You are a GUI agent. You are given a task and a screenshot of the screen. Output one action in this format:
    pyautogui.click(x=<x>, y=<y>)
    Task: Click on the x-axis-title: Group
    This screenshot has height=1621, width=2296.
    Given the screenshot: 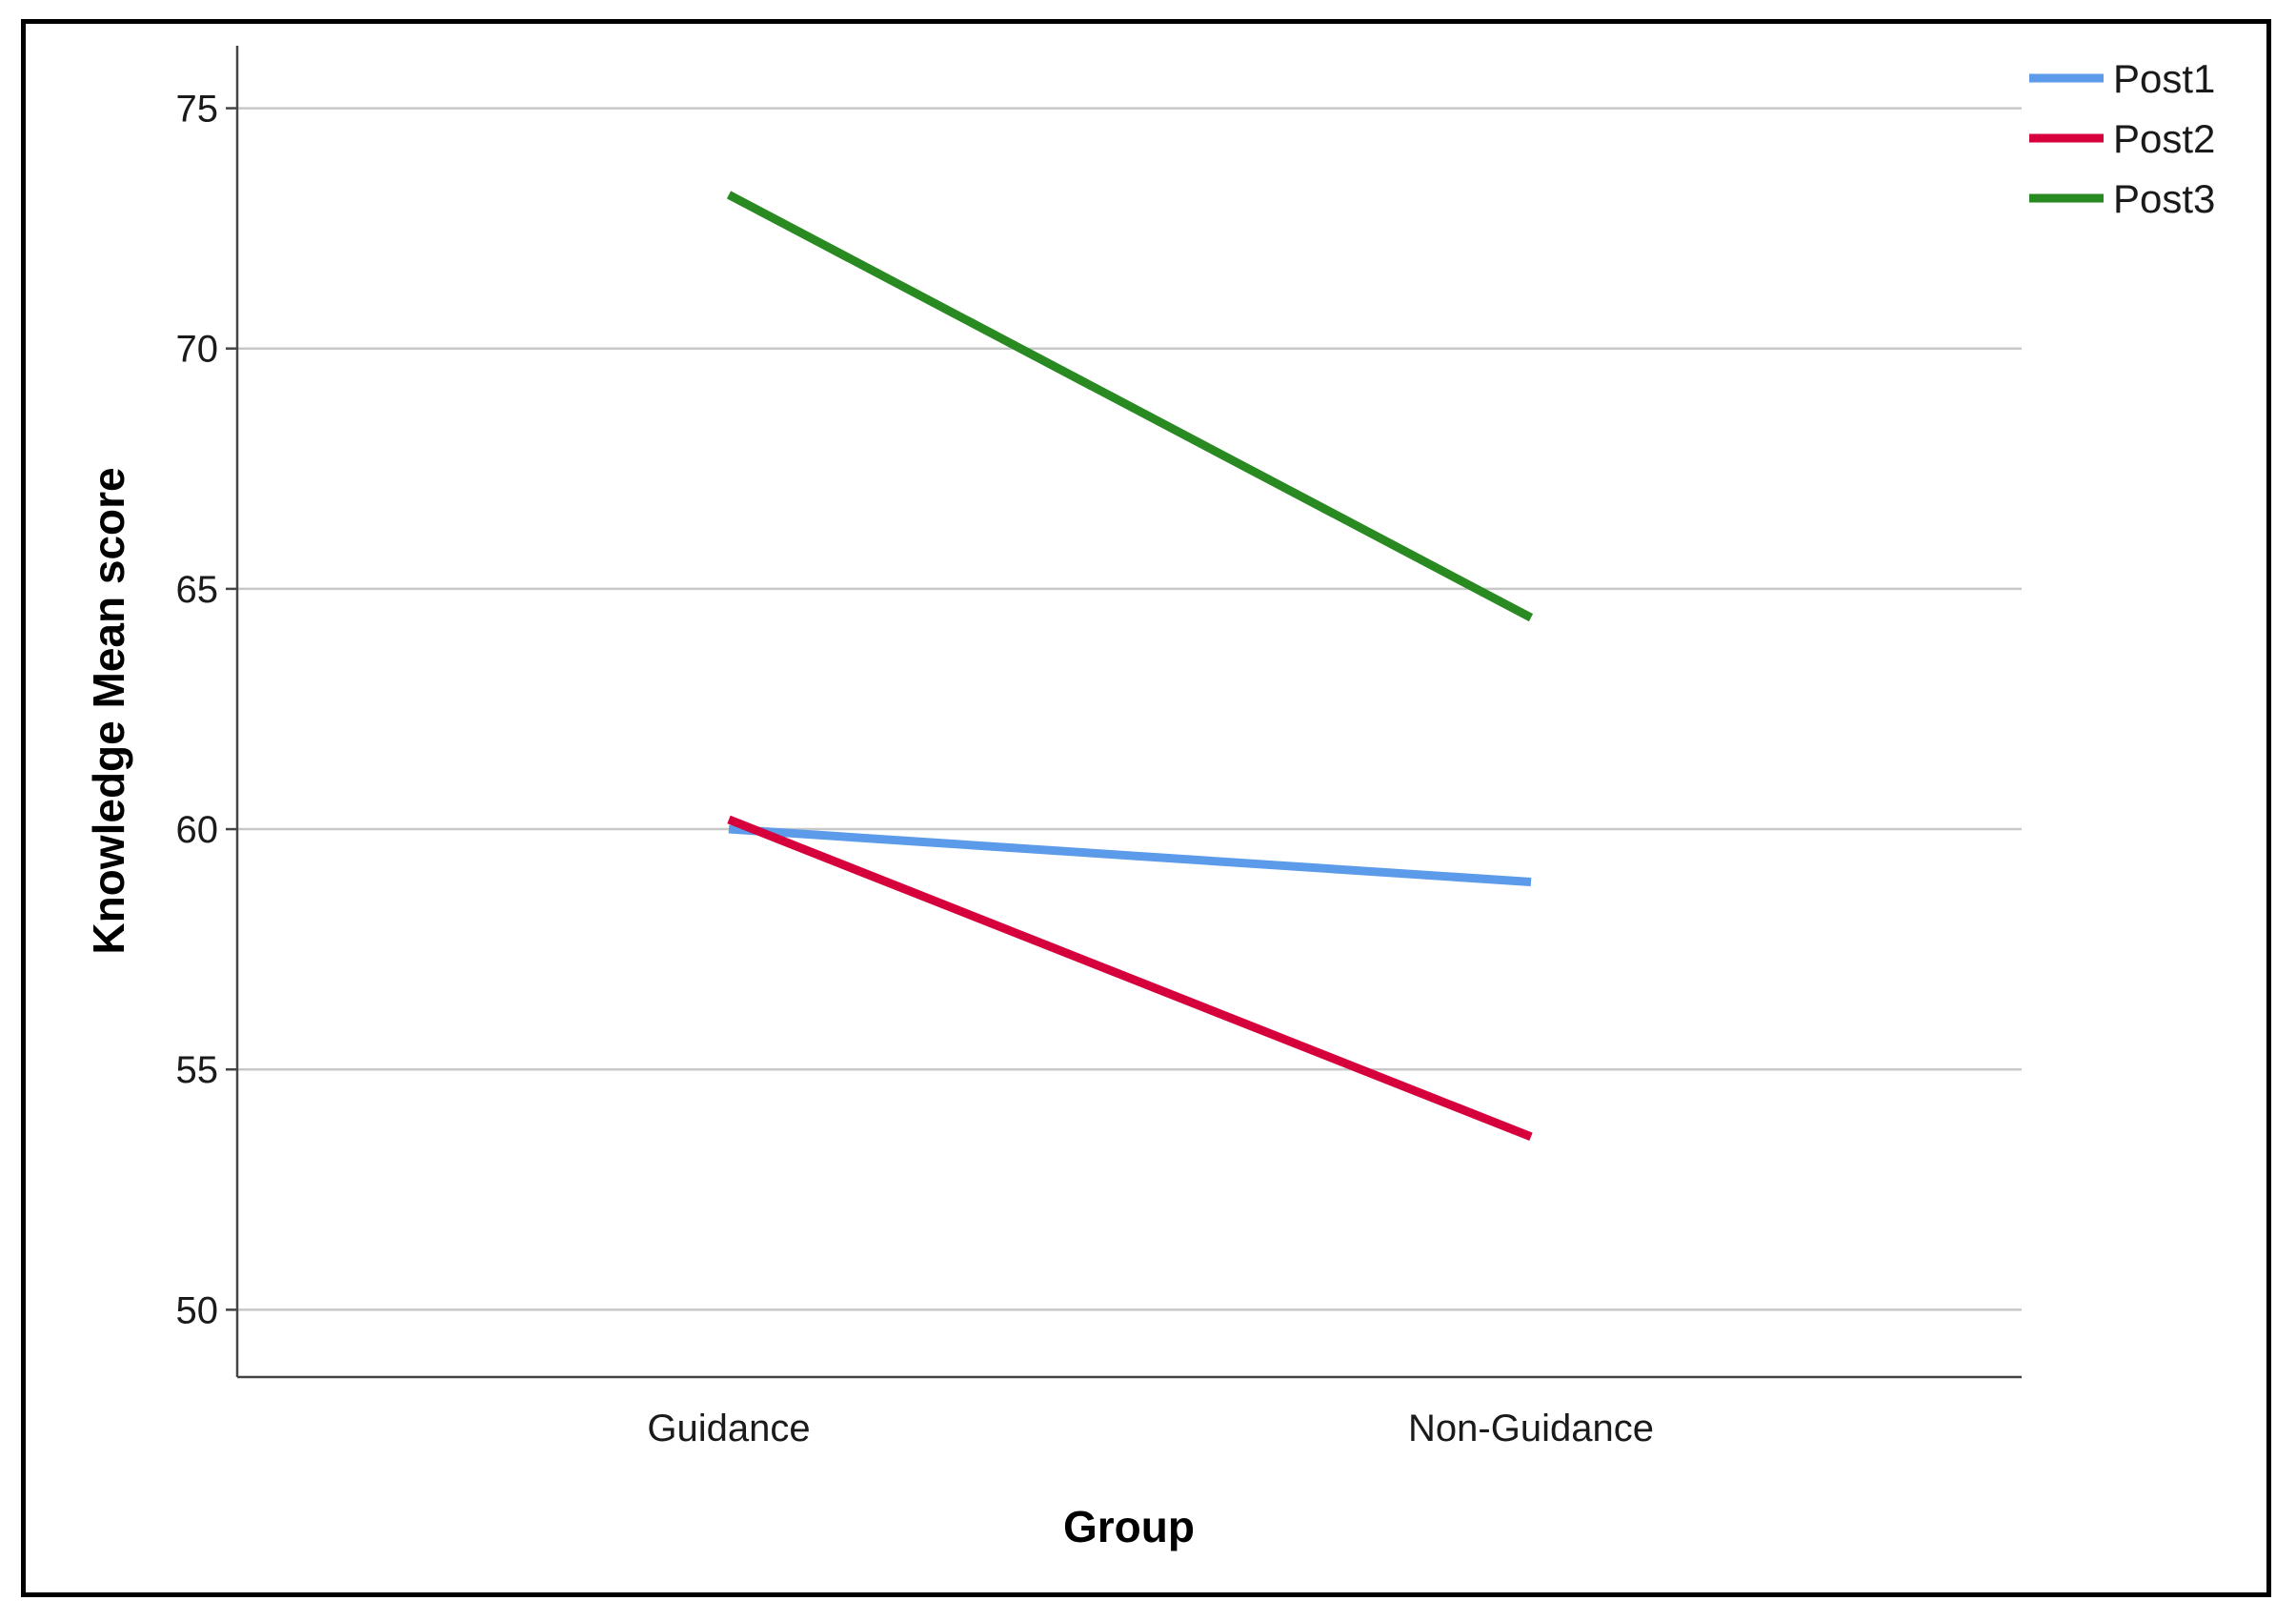 What is the action you would take?
    pyautogui.click(x=1129, y=1526)
    